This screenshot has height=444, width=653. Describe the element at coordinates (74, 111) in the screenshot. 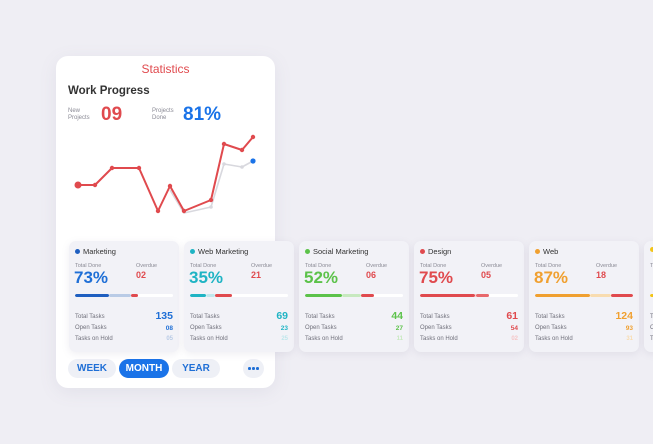

I see `new-projects-label-line1: New` at that location.